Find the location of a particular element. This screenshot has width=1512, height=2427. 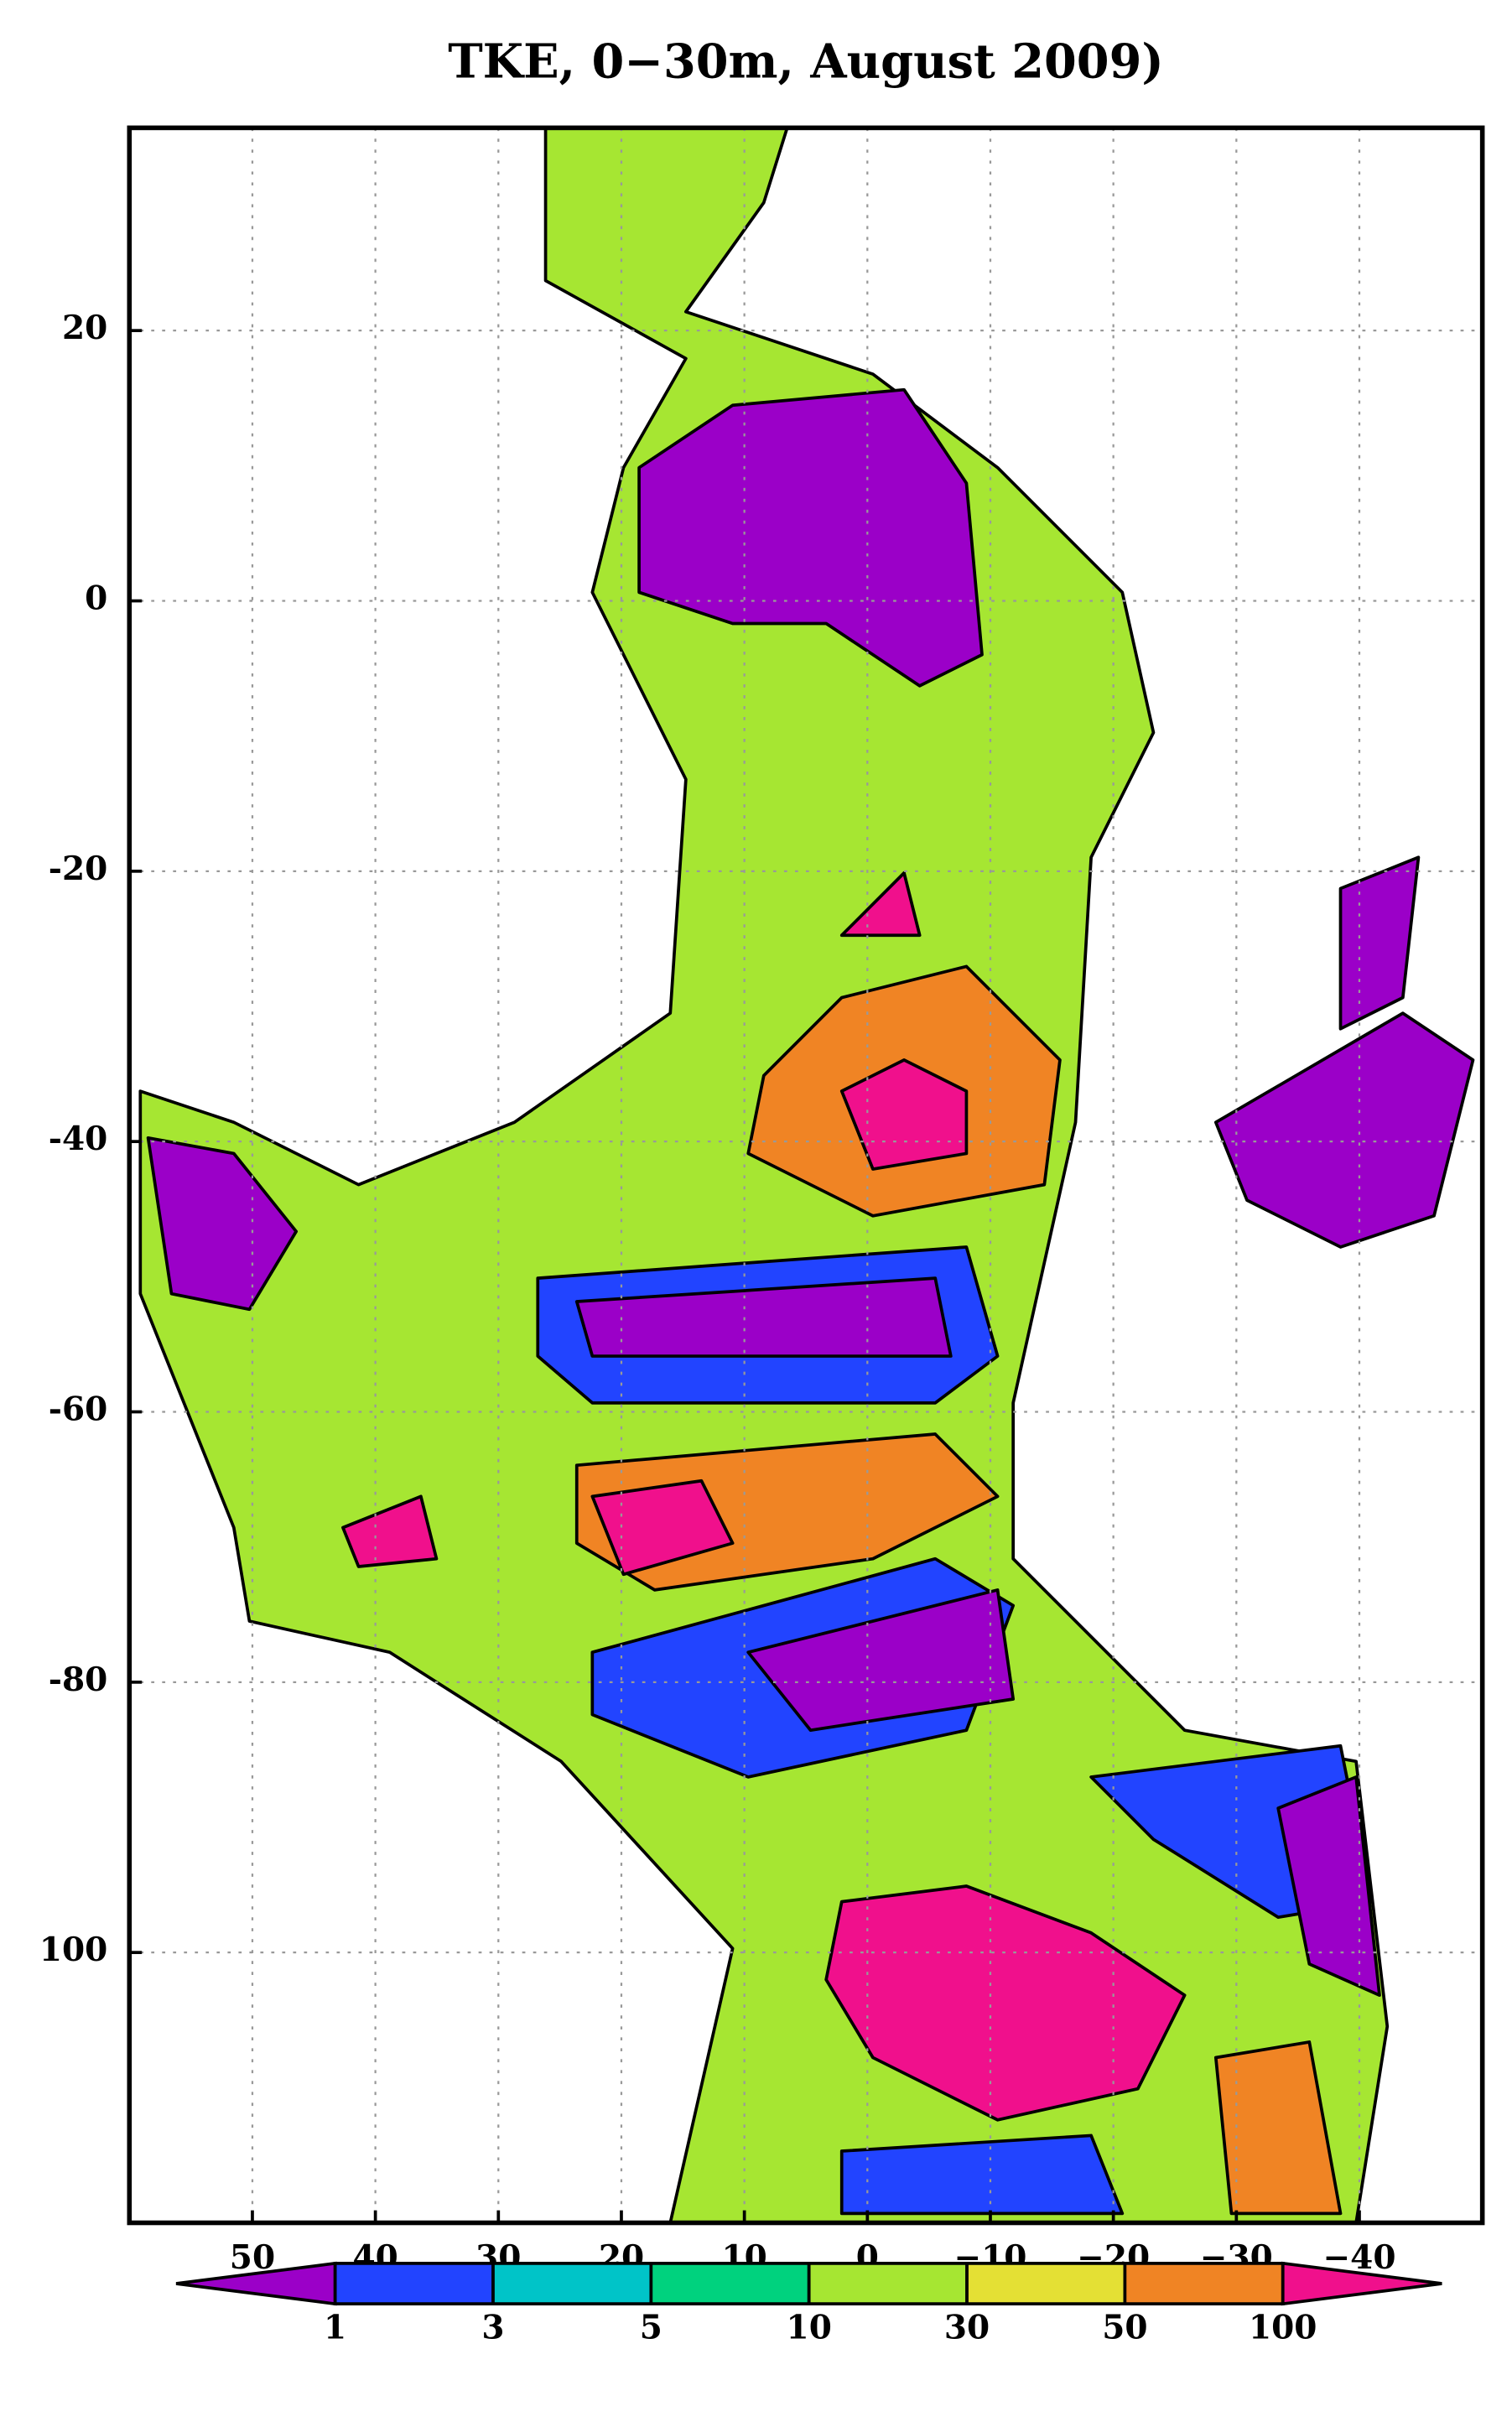

colorbar-label: 3 is located at coordinates (493, 2328).